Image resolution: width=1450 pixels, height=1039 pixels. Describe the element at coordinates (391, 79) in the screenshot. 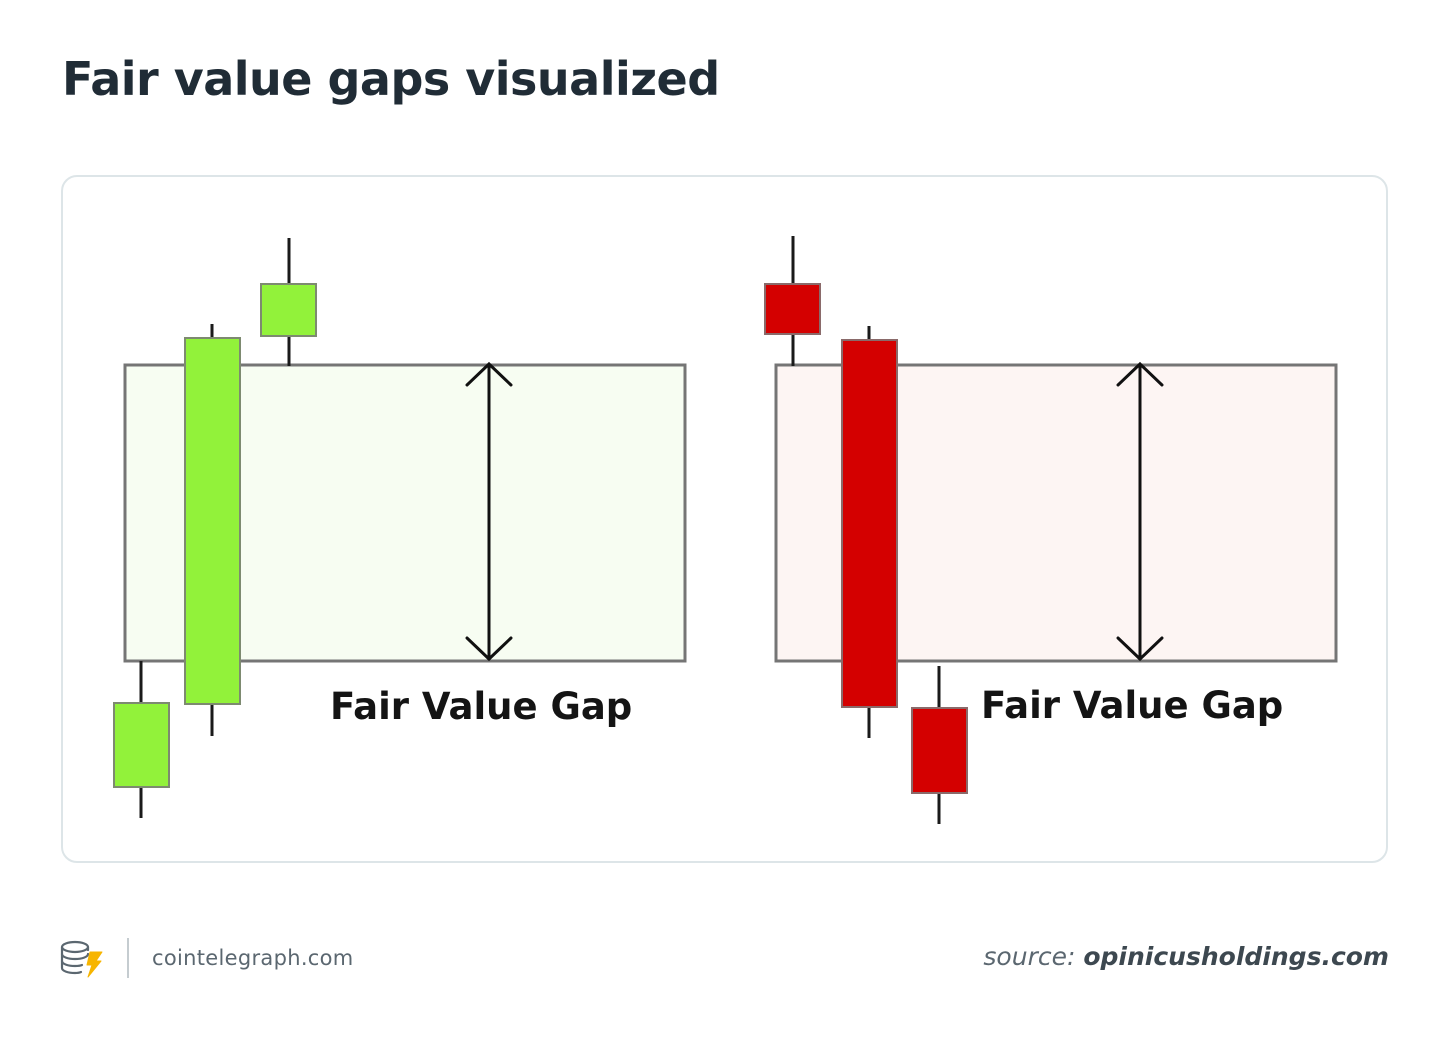

I see `page-title: Fair value gaps visualized` at that location.